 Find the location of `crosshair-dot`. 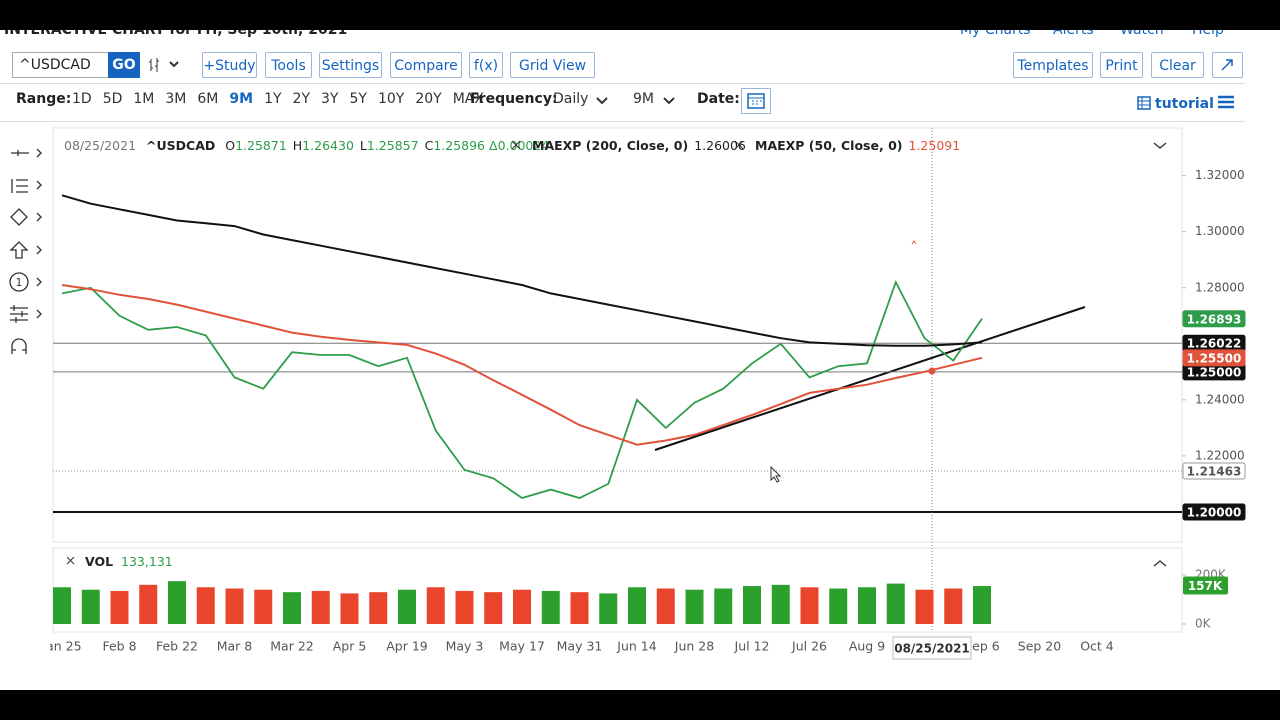

crosshair-dot is located at coordinates (932, 371).